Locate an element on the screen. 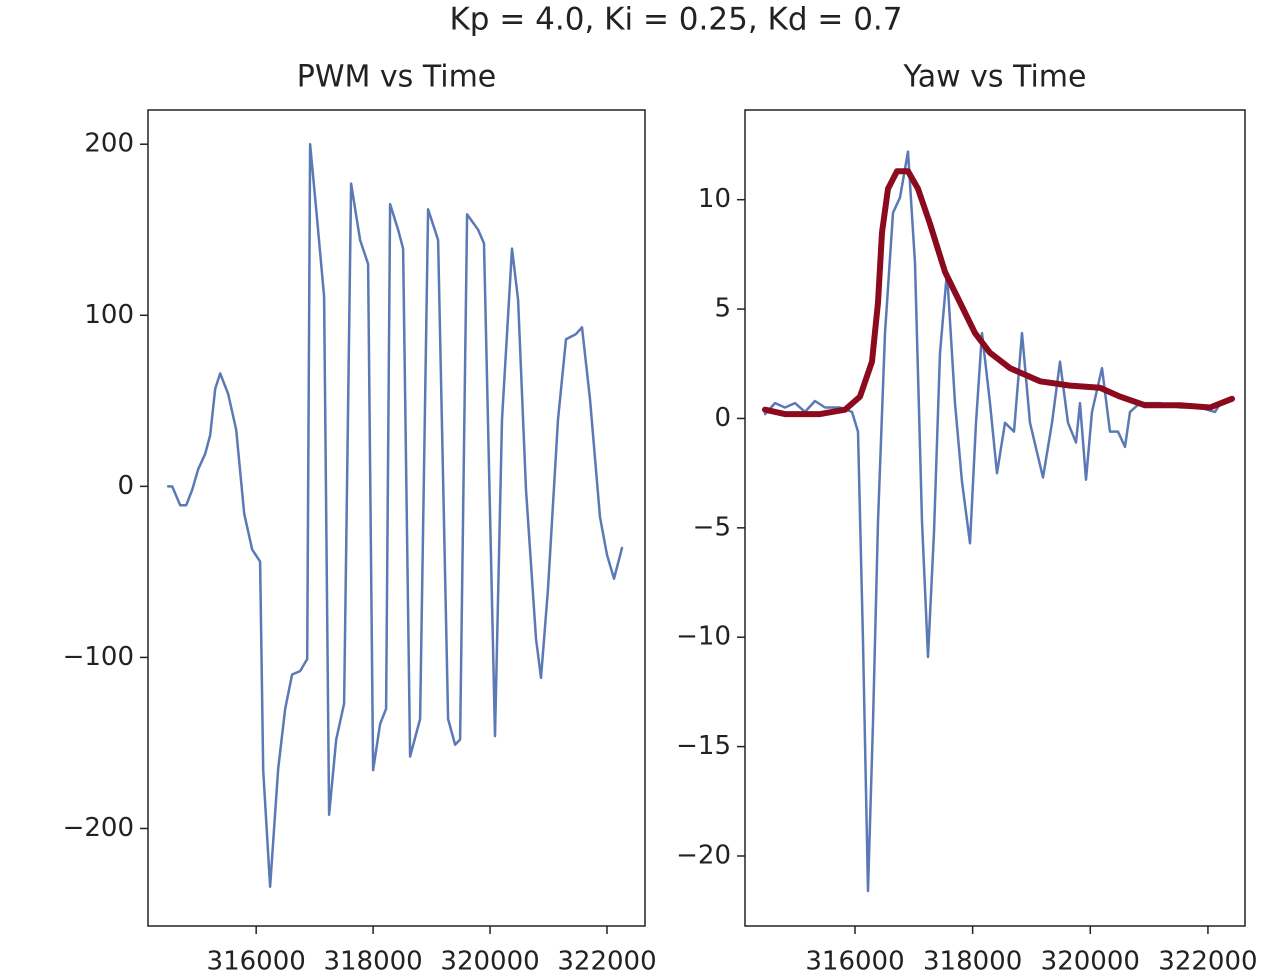 The width and height of the screenshot is (1279, 978). y-tick-label: 200 is located at coordinates (109, 144).